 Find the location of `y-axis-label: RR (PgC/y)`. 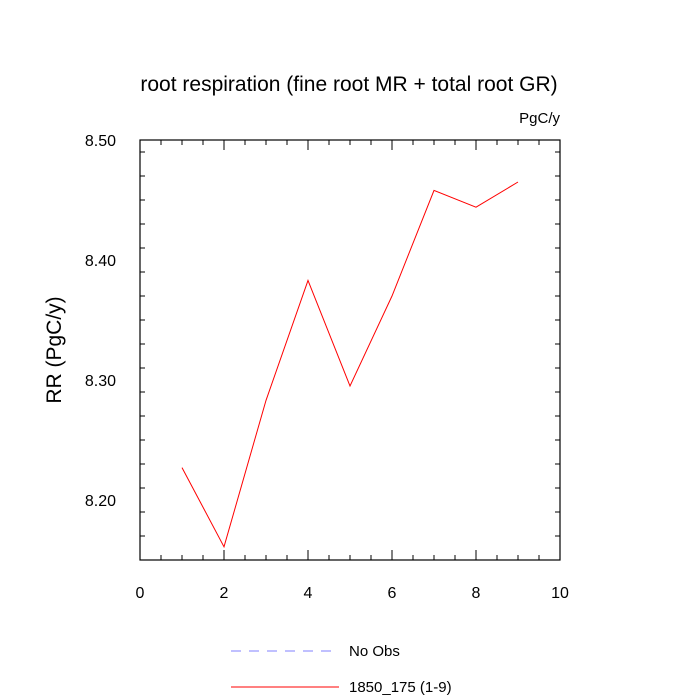

y-axis-label: RR (PgC/y) is located at coordinates (54, 349).